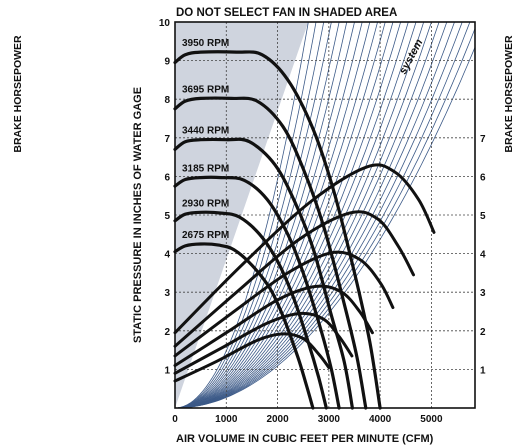 This screenshot has width=520, height=447. Describe the element at coordinates (483, 255) in the screenshot. I see `bhp-tick-label: 4` at that location.